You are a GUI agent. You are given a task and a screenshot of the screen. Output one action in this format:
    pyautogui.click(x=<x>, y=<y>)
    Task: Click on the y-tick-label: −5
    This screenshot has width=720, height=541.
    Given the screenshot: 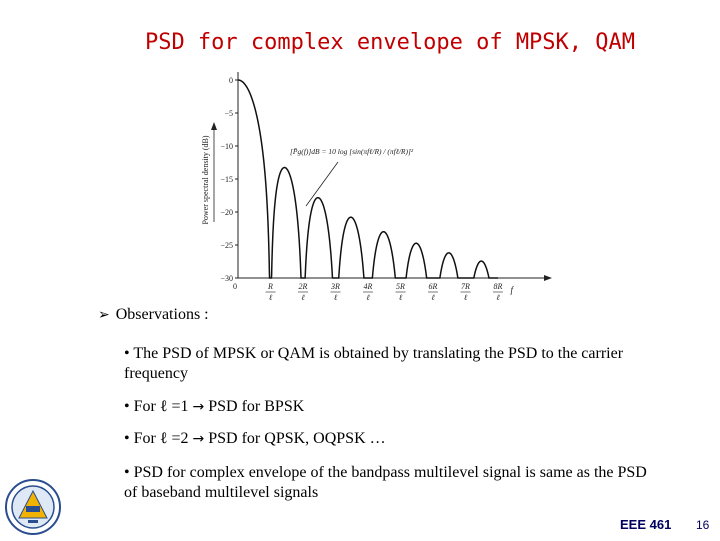 What is the action you would take?
    pyautogui.click(x=228, y=113)
    